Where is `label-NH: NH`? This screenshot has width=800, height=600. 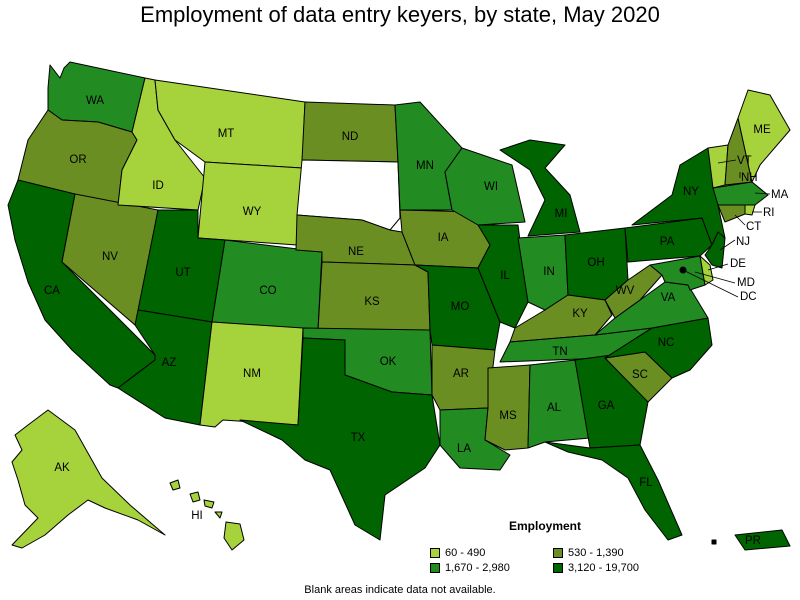
label-NH: NH is located at coordinates (749, 178).